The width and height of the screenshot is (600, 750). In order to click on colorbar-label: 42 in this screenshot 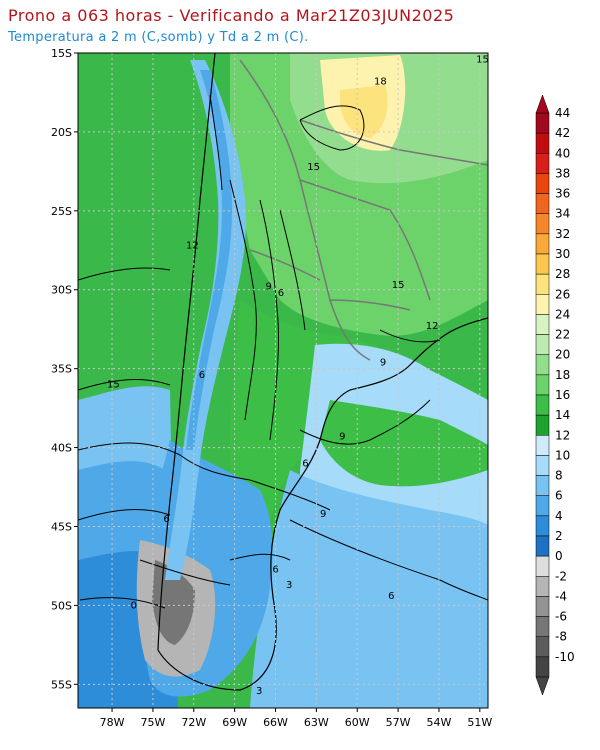, I will do `click(562, 133)`.